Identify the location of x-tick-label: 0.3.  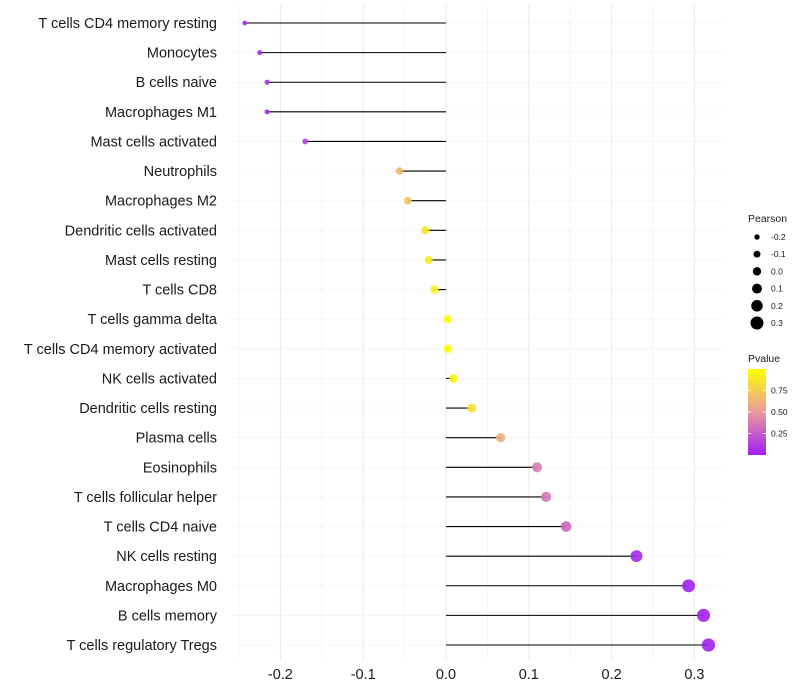
(694, 675).